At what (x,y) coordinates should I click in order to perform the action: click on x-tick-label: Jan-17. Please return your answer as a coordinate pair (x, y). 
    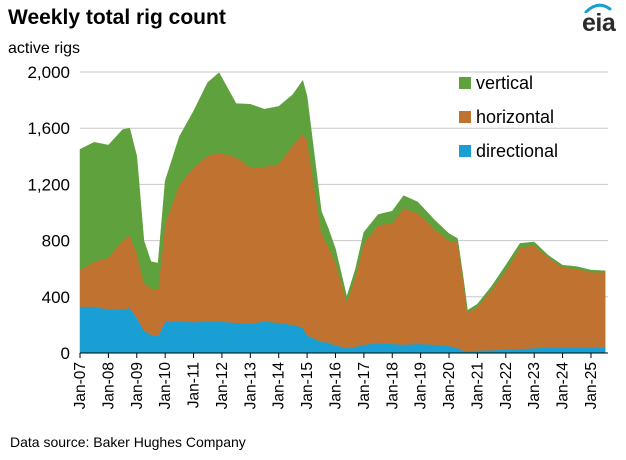
    Looking at the image, I should click on (364, 385).